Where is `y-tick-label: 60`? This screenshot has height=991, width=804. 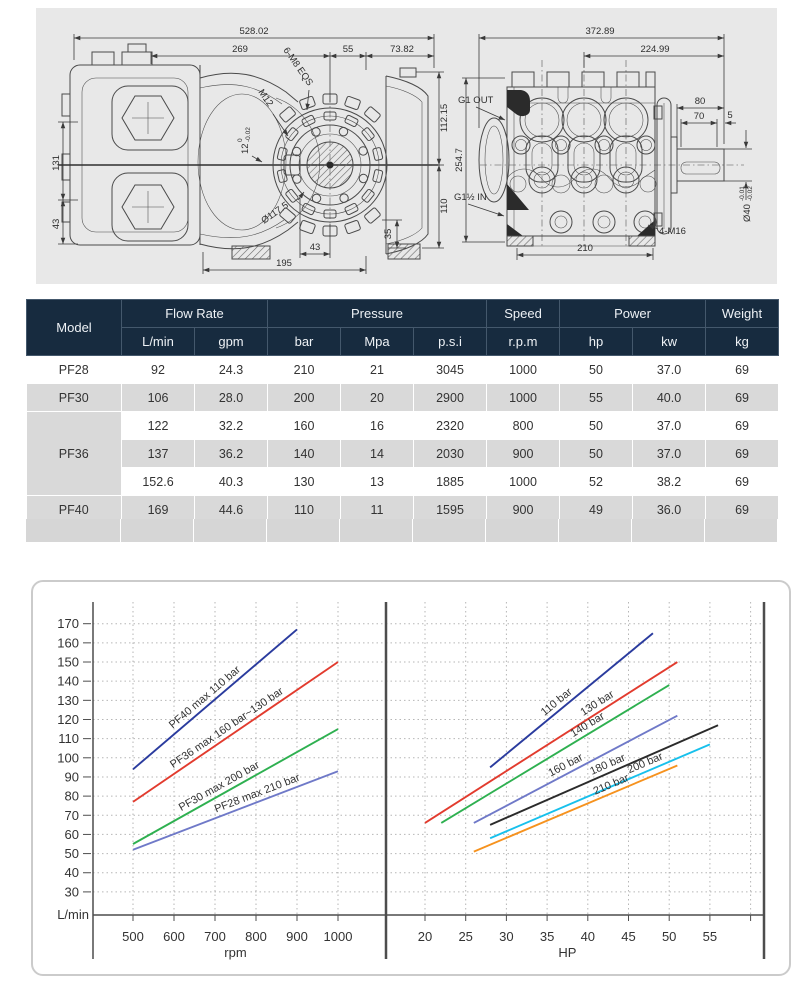 y-tick-label: 60 is located at coordinates (72, 834).